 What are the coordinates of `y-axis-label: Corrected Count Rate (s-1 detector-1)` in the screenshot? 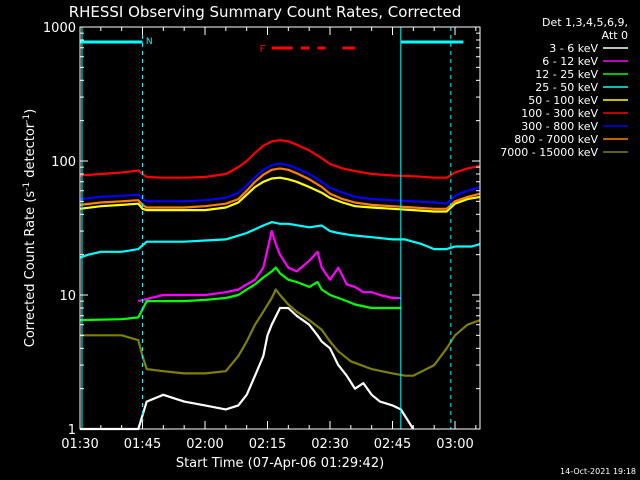 It's located at (30, 228).